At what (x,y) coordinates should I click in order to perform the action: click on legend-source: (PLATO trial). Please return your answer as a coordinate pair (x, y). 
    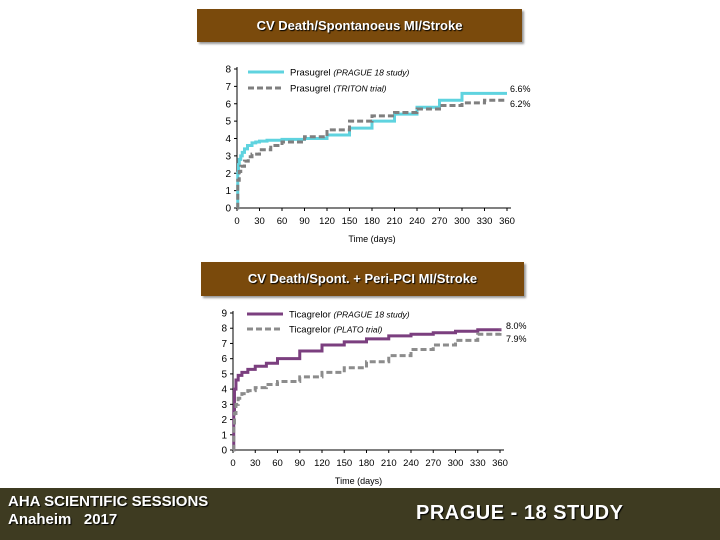
    Looking at the image, I should click on (358, 330).